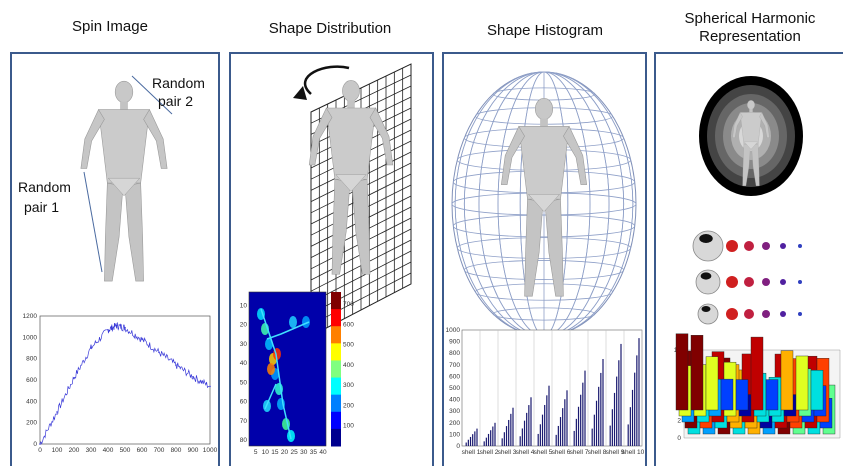 This screenshot has width=843, height=466. Describe the element at coordinates (30, 316) in the screenshot. I see `y-tick-label: 1200` at that location.